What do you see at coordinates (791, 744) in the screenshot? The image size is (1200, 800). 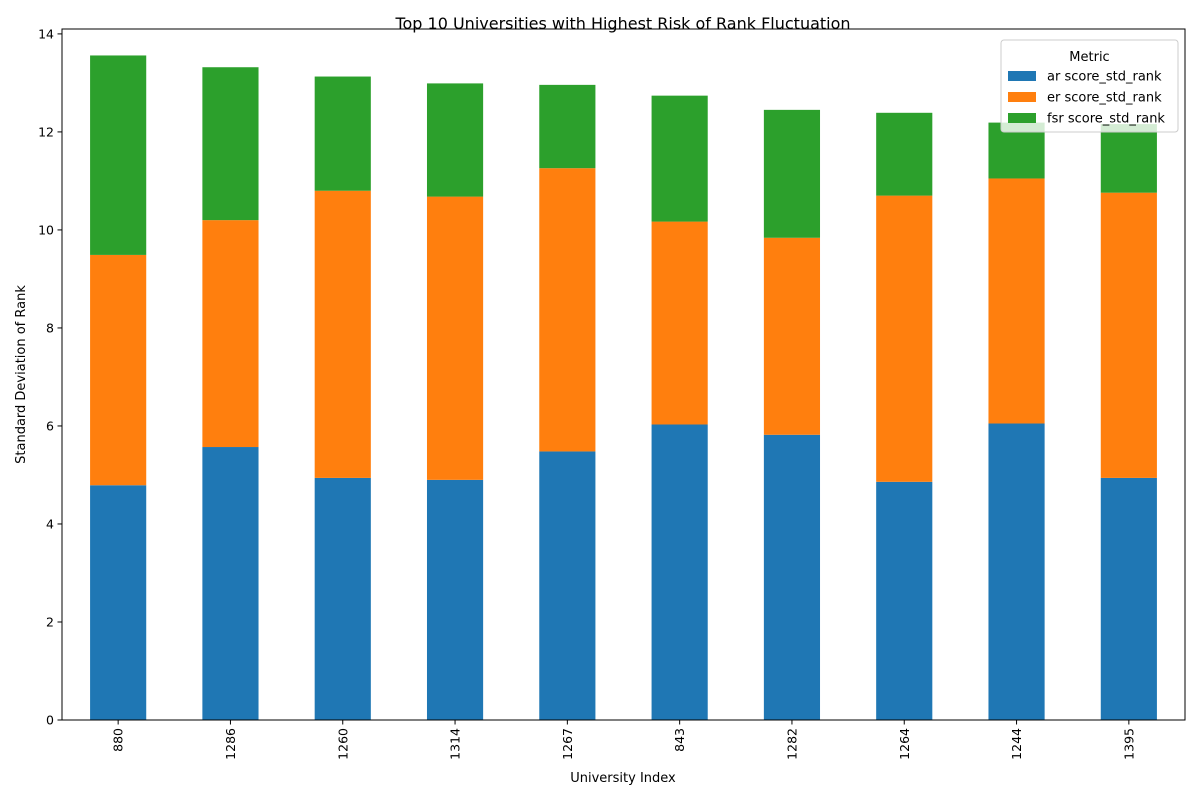 I see `x-tick-label: 1282` at bounding box center [791, 744].